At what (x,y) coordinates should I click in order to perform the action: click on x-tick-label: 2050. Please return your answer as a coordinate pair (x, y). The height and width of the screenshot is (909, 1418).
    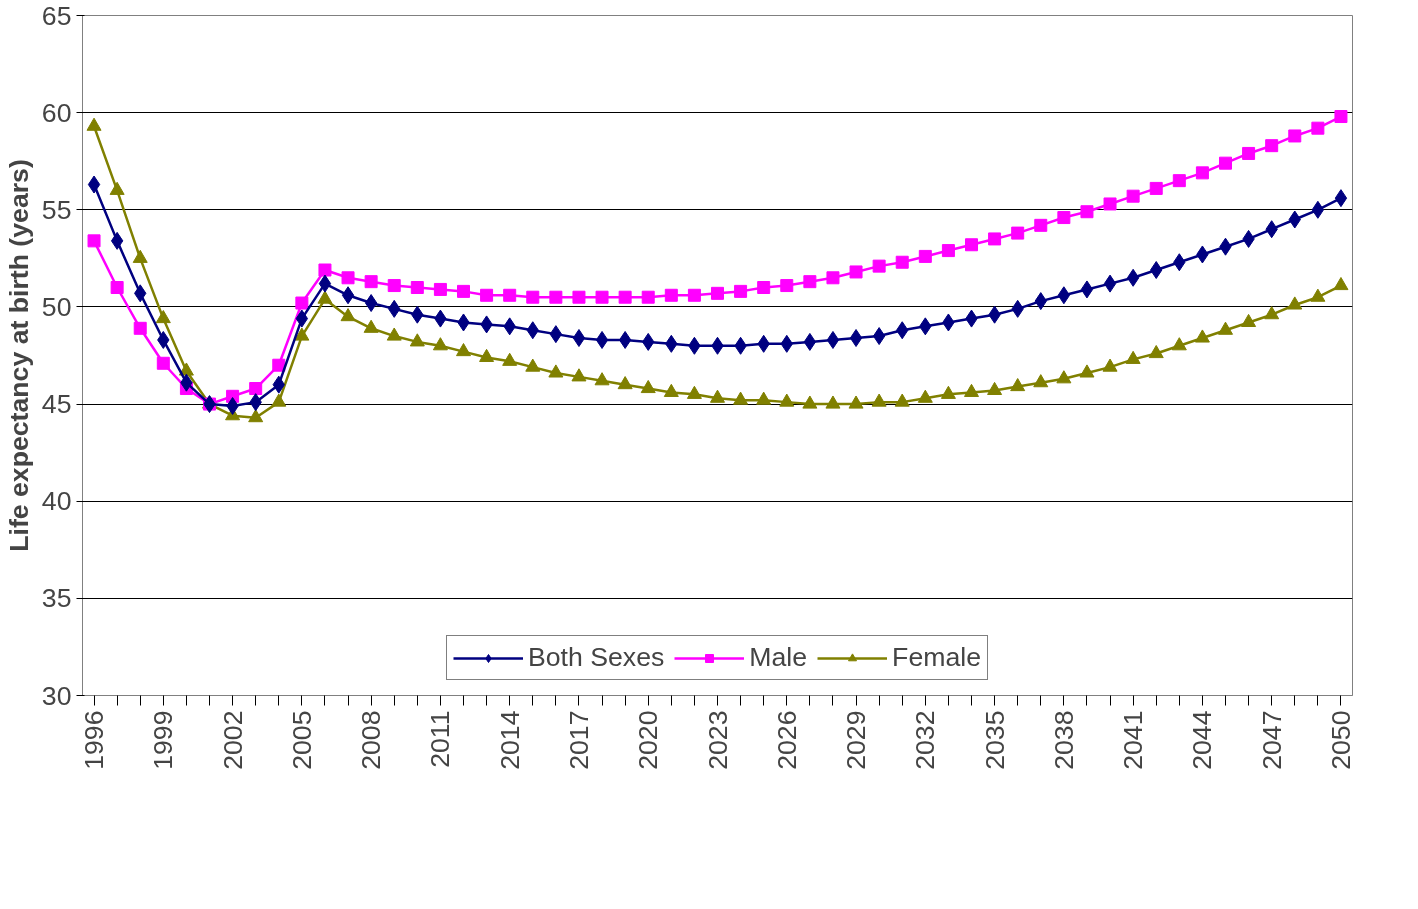
    Looking at the image, I should click on (1340, 740).